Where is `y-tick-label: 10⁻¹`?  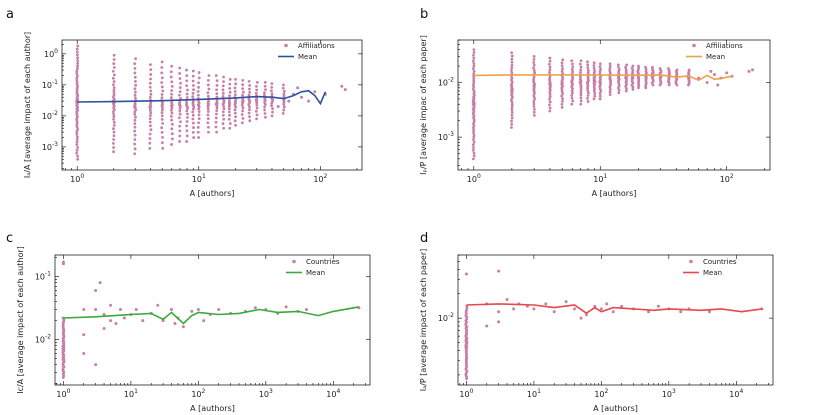
y-tick-label: 10⁻¹ is located at coordinates (50, 84).